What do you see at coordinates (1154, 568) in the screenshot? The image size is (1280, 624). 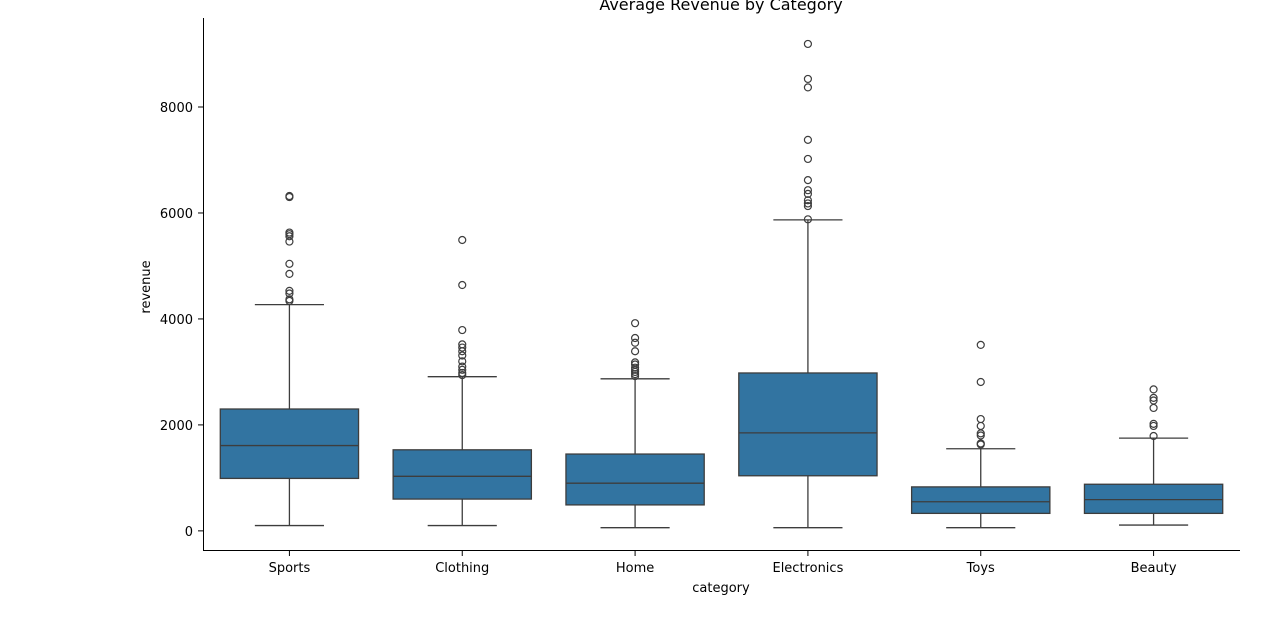 I see `x-tick-label: Beauty` at bounding box center [1154, 568].